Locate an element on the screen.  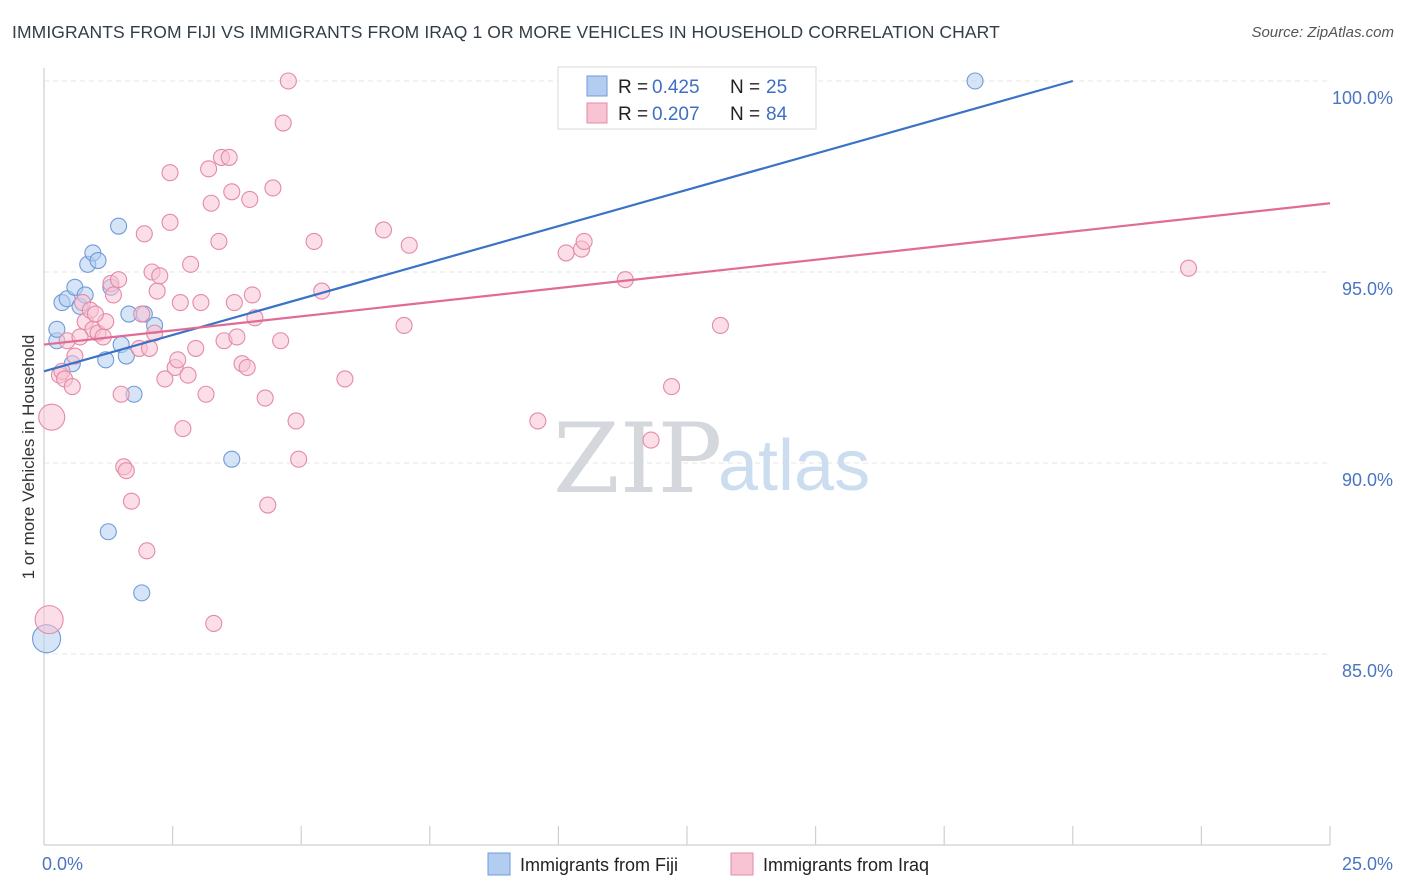
y-tick-label-90: 90.0% is located at coordinates (1367, 480).